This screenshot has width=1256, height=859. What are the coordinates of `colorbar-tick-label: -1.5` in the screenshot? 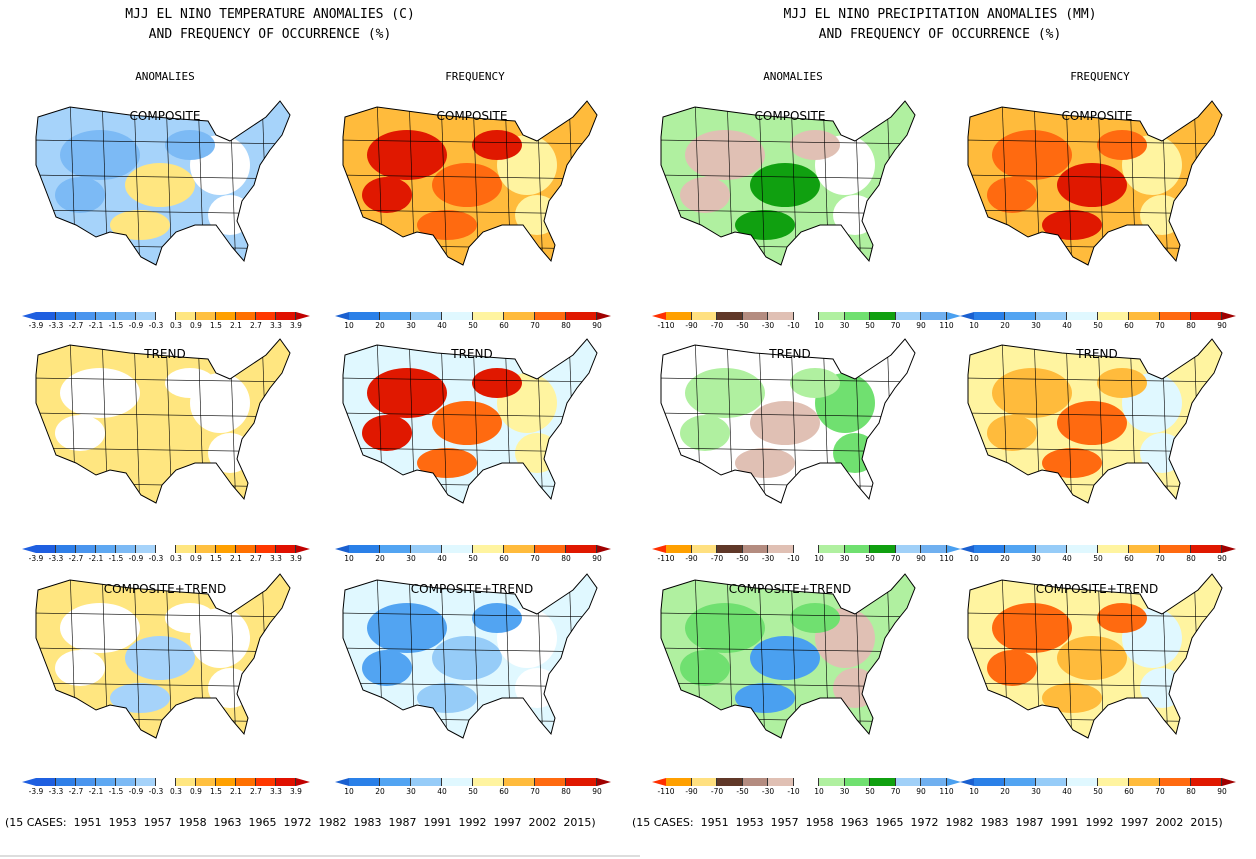 It's located at (116, 791).